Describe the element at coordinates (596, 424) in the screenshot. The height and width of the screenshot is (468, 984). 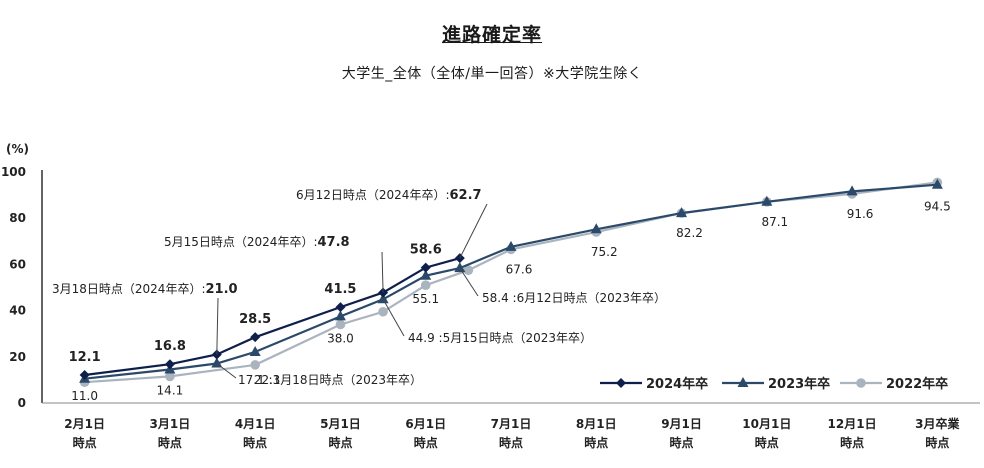
I see `x-tick-label: 8月1日` at that location.